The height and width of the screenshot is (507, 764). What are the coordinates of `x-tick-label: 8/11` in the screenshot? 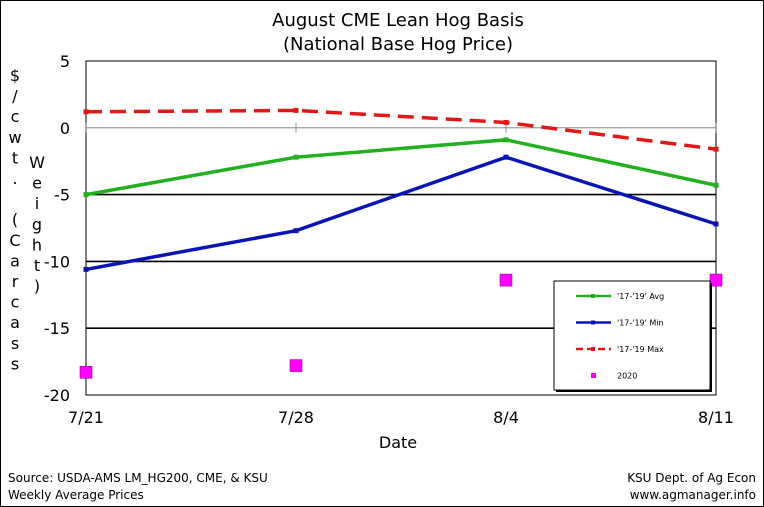 It's located at (716, 417).